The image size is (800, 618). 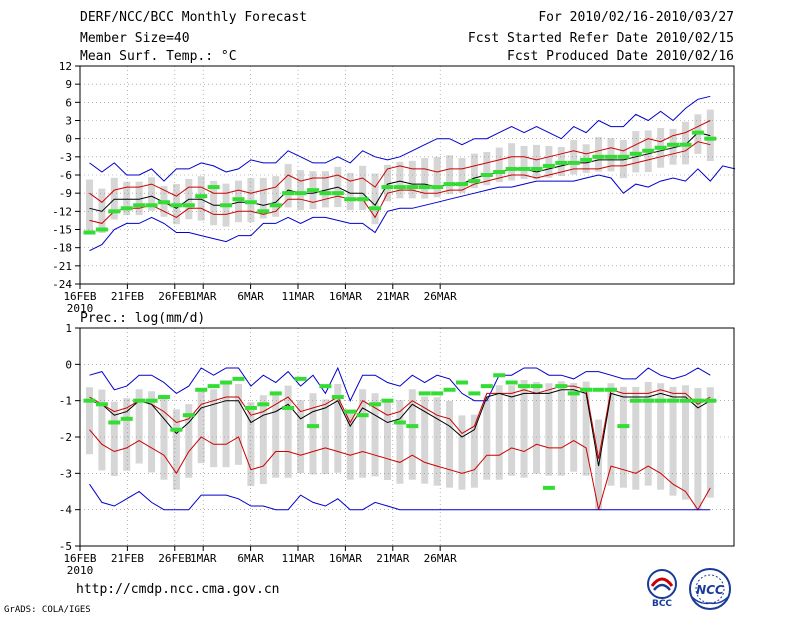 What do you see at coordinates (80, 308) in the screenshot?
I see `x-year-label: 2010` at bounding box center [80, 308].